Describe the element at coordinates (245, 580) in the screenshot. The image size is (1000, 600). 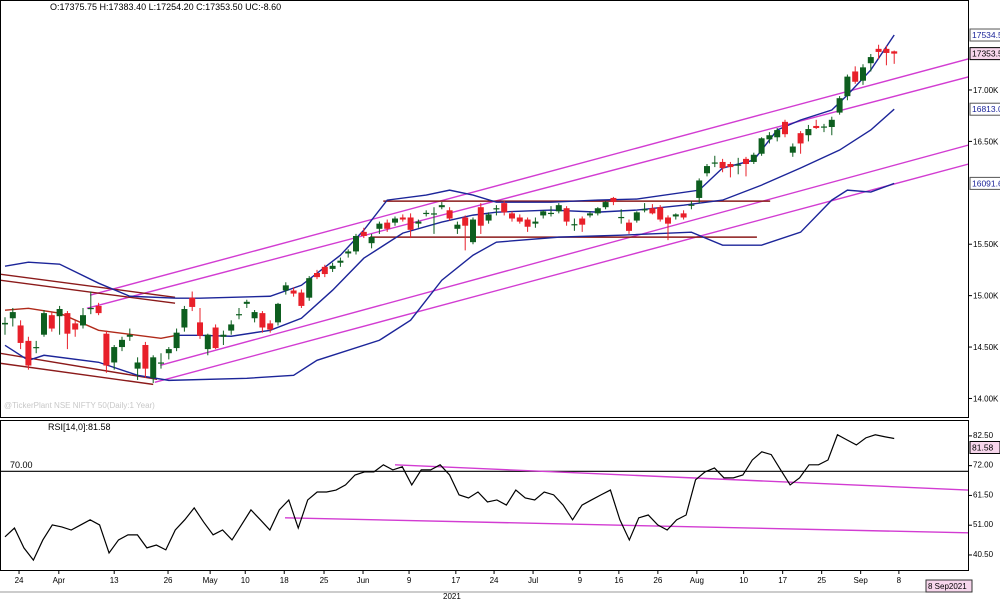
I see `date-tick-label: 10` at that location.